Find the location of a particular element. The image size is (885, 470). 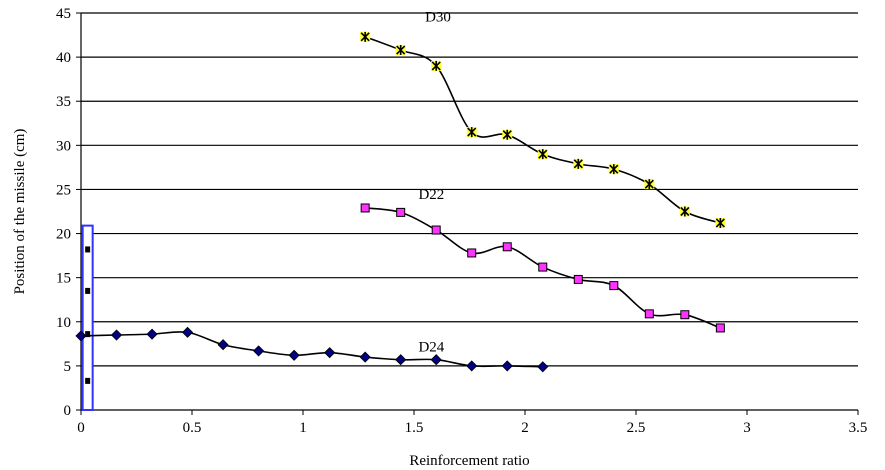

x-tick-label: 1.5 is located at coordinates (414, 428).